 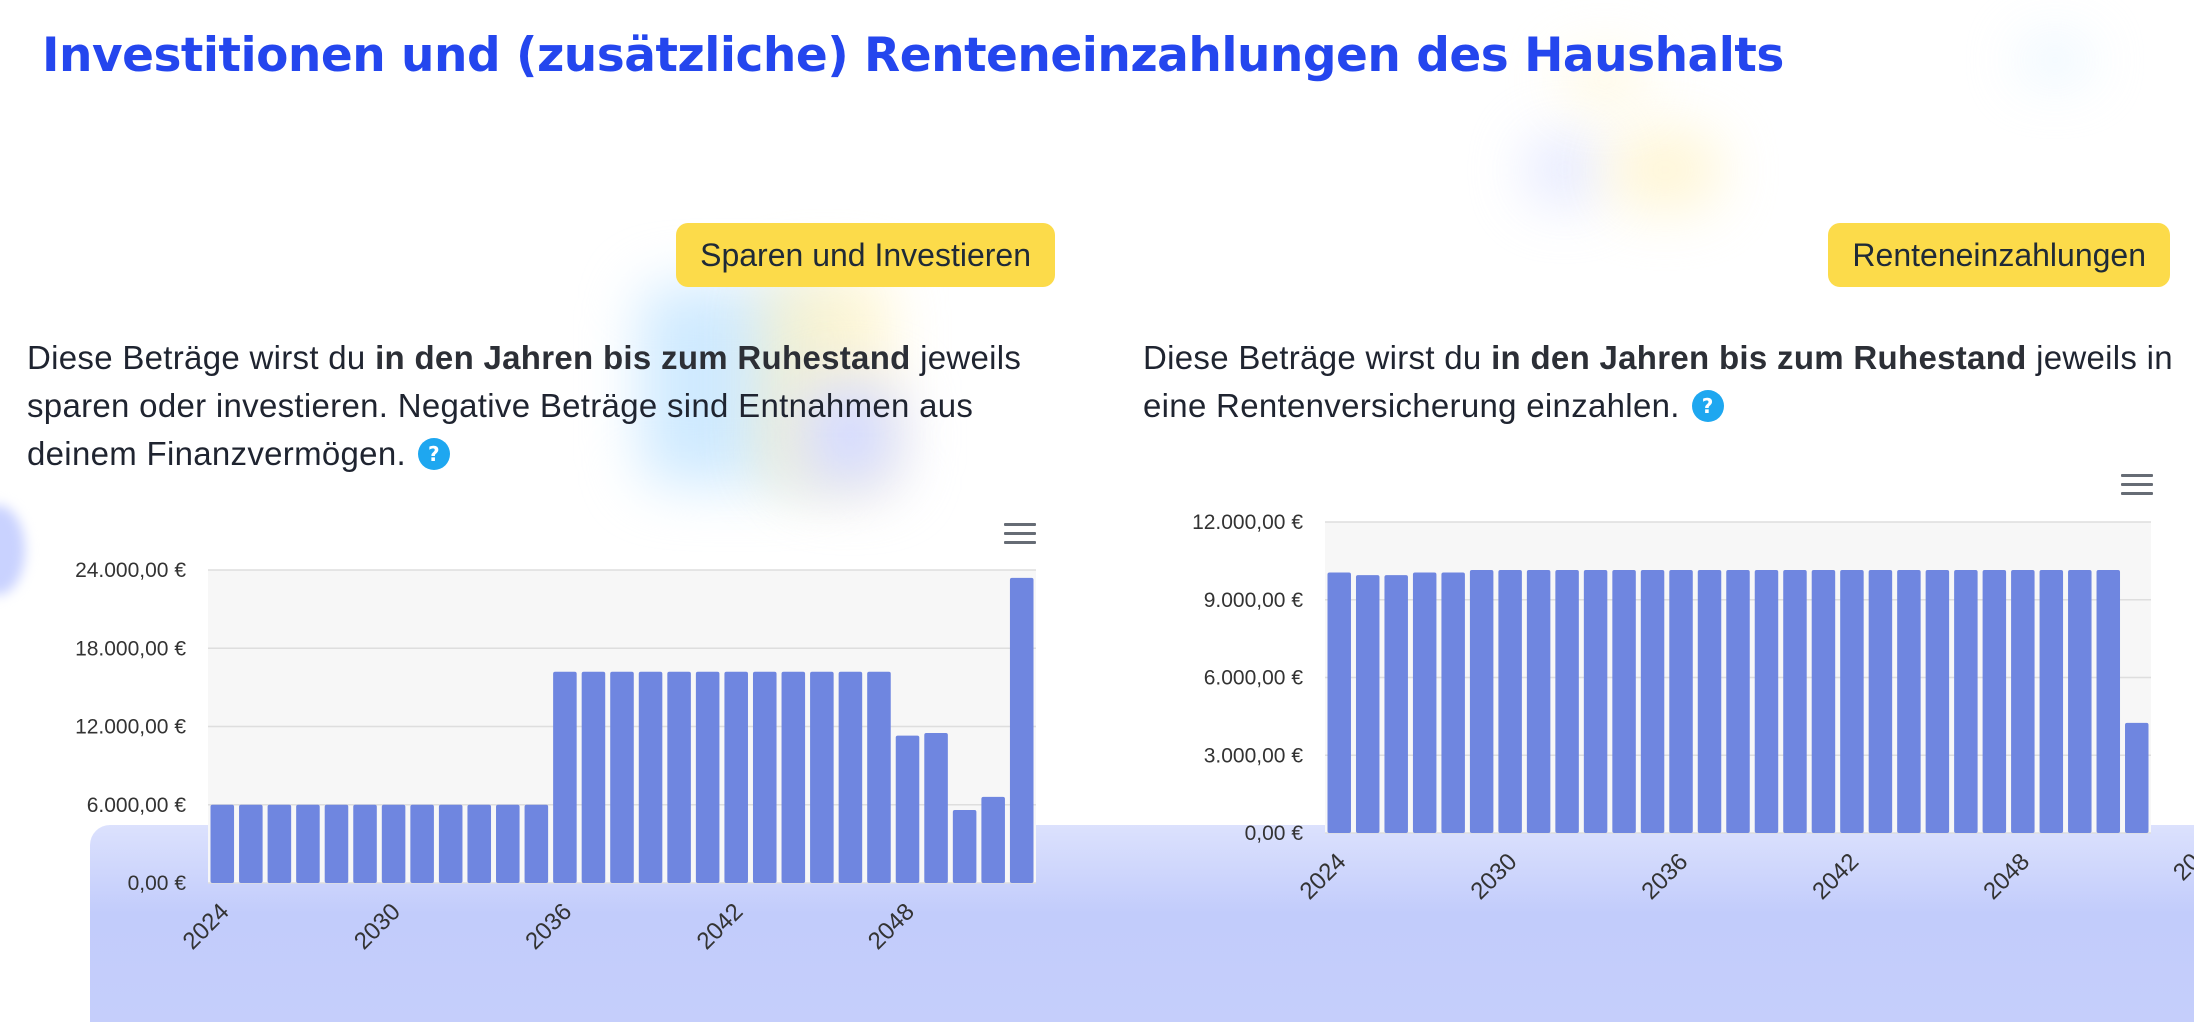 What do you see at coordinates (130, 648) in the screenshot?
I see `y-tick-label: 18.000,00 €` at bounding box center [130, 648].